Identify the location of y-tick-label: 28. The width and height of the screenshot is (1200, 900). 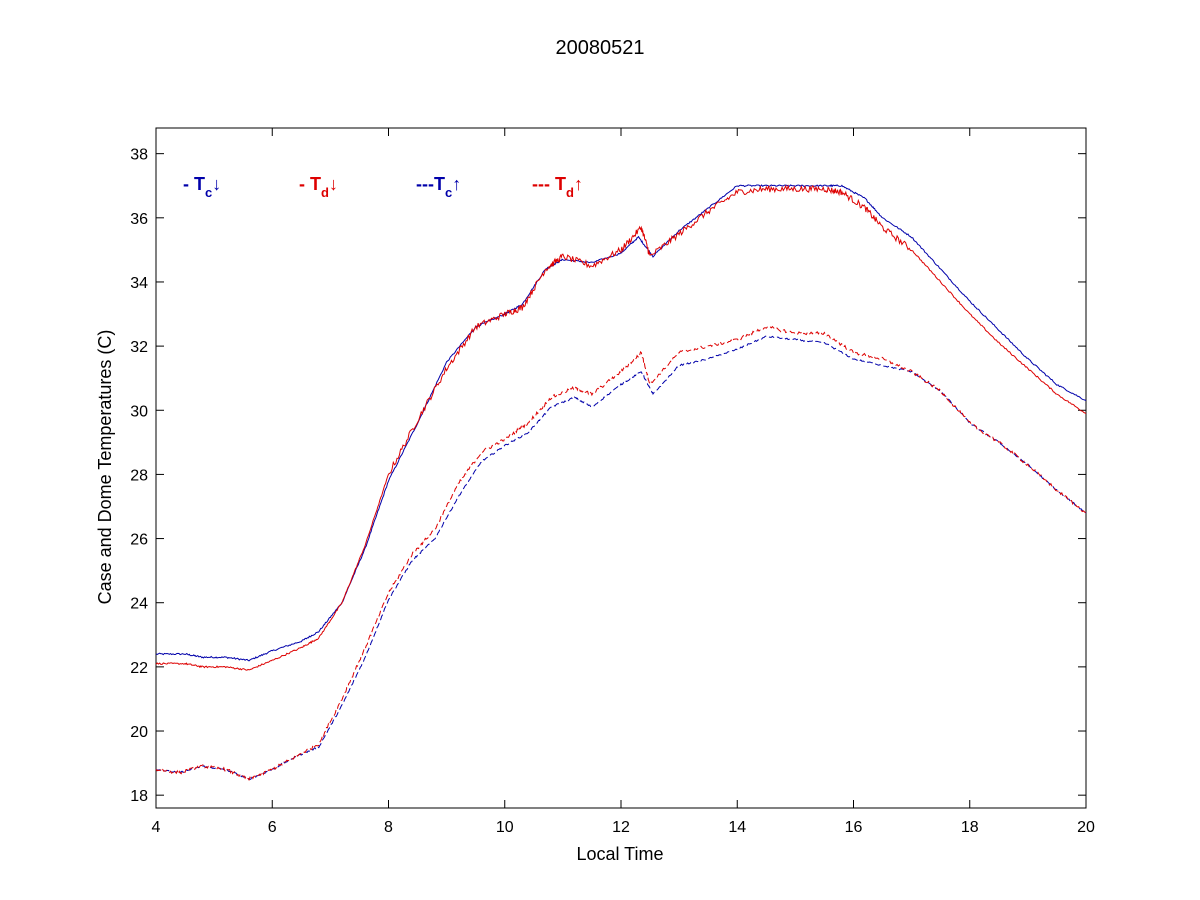
(139, 475).